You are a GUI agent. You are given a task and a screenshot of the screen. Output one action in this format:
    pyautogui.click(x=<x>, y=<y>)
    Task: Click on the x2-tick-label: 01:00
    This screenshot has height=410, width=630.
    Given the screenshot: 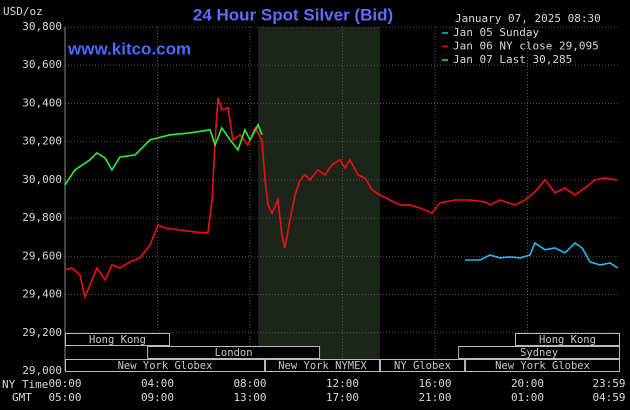 What is the action you would take?
    pyautogui.click(x=527, y=397)
    